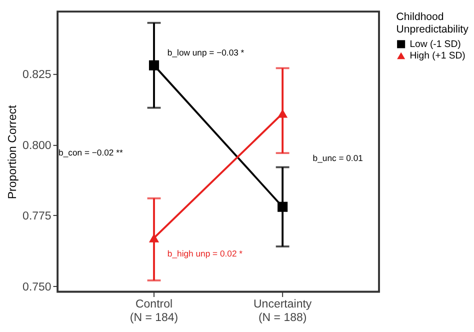 This screenshot has height=332, width=474. Describe the element at coordinates (37, 75) in the screenshot. I see `y-tick-label: 0.825` at that location.